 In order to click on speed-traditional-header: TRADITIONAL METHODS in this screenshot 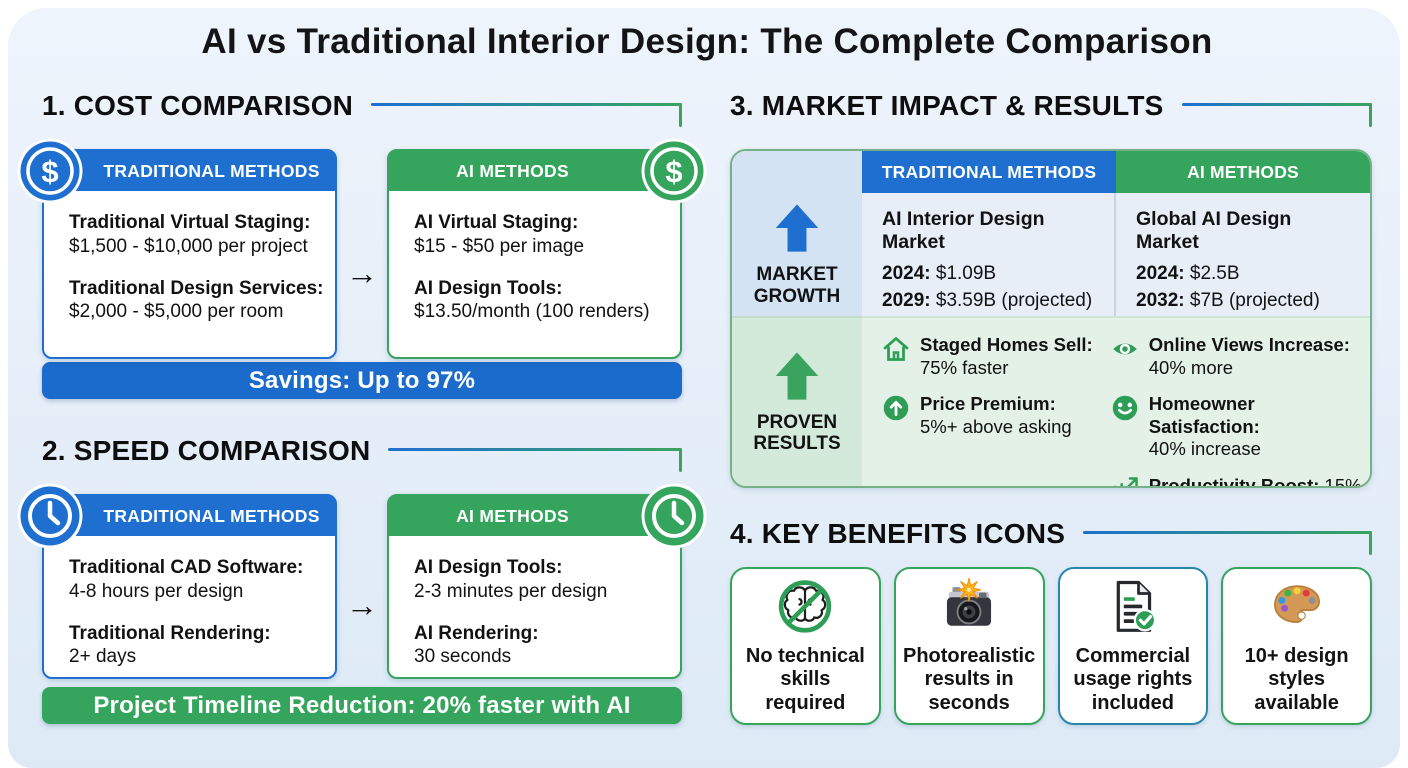, I will do `click(189, 516)`.